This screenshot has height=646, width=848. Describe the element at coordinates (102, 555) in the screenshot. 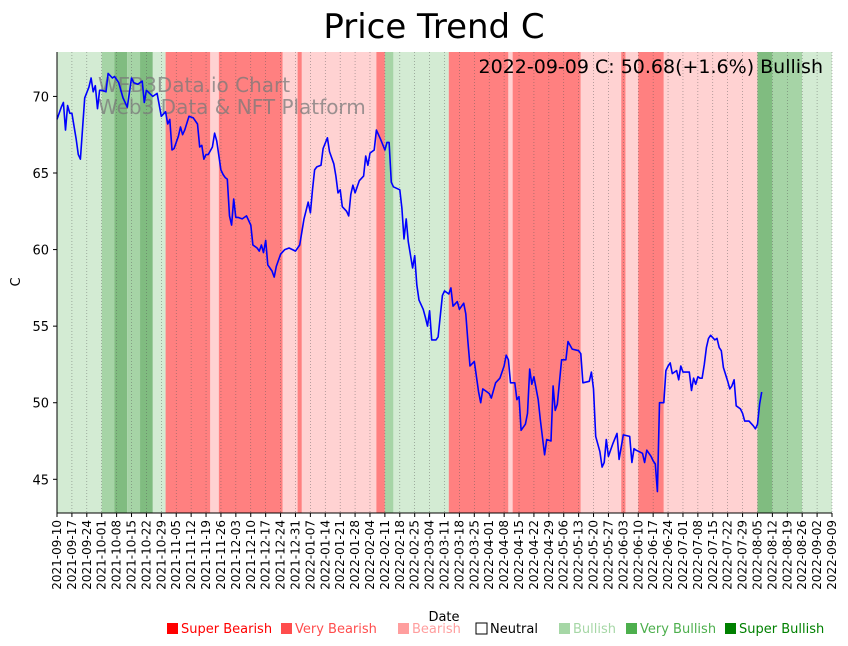

I see `x-tick-label: 2021-10-01` at that location.